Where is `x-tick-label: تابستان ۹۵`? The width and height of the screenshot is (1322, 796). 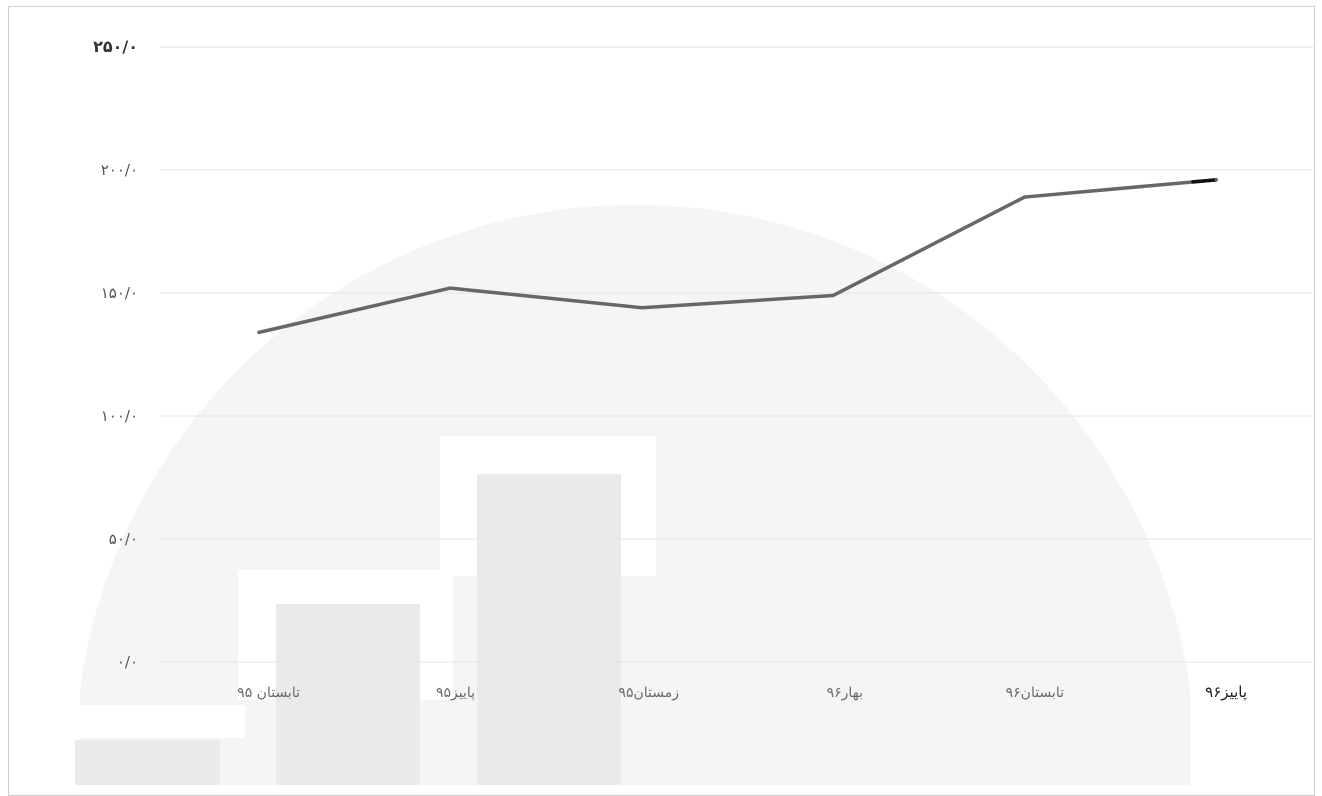 x-tick-label: تابستان ۹۵ is located at coordinates (268, 693).